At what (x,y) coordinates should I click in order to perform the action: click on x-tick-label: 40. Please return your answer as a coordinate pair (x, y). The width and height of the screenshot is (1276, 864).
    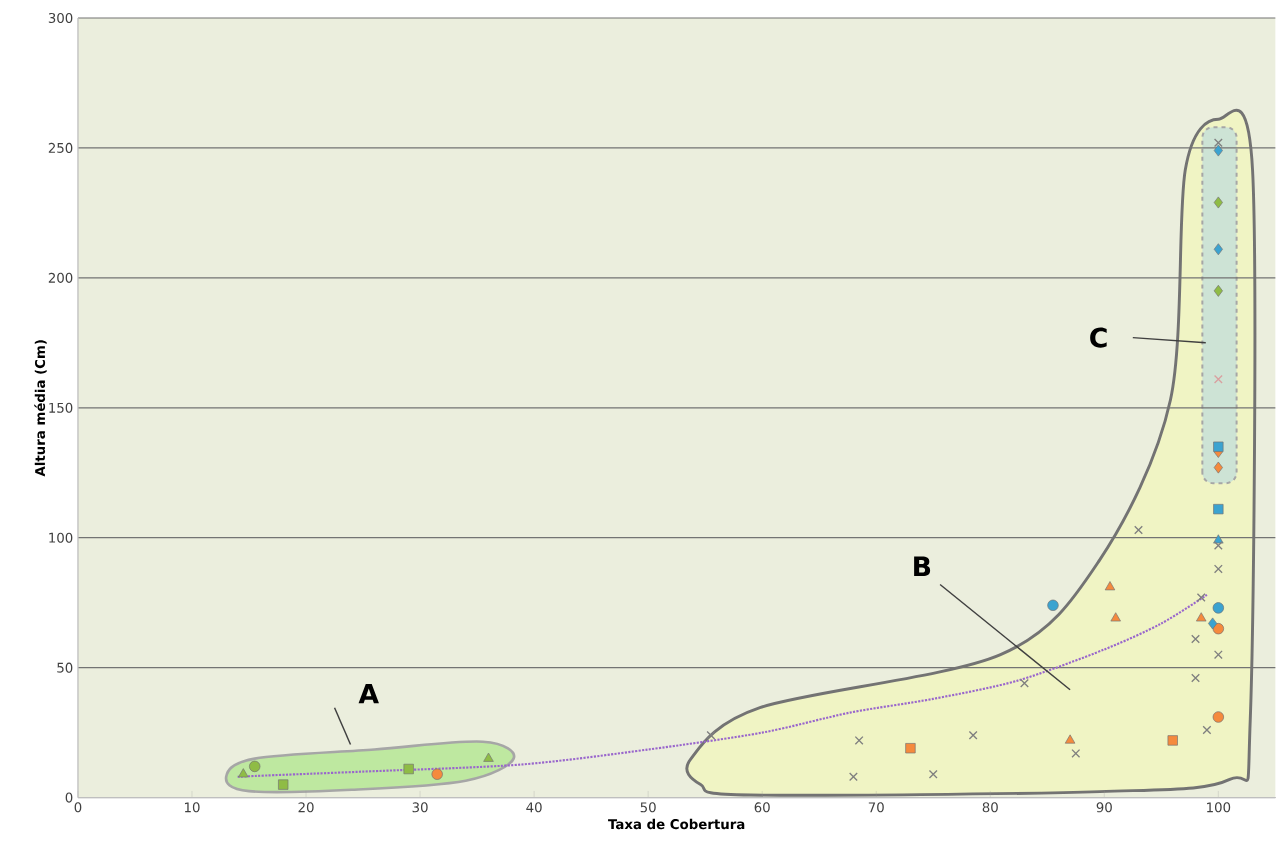
    Looking at the image, I should click on (534, 807).